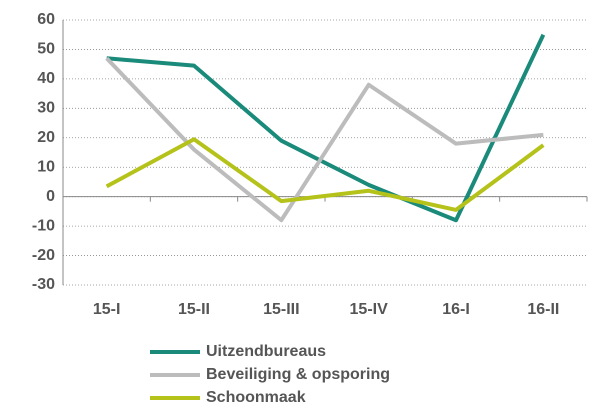 This screenshot has height=409, width=589. What do you see at coordinates (281, 309) in the screenshot?
I see `x-tick-label: 15-III` at bounding box center [281, 309].